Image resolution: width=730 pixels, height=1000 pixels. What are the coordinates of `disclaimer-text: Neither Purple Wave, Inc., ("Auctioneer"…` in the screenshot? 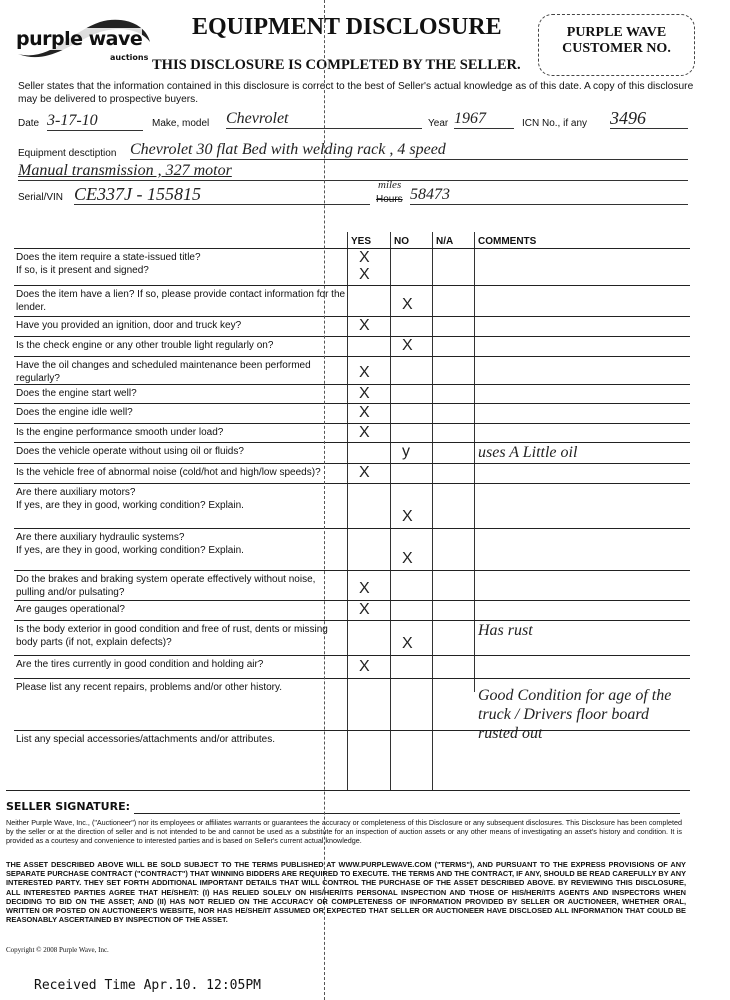 It's located at (344, 831).